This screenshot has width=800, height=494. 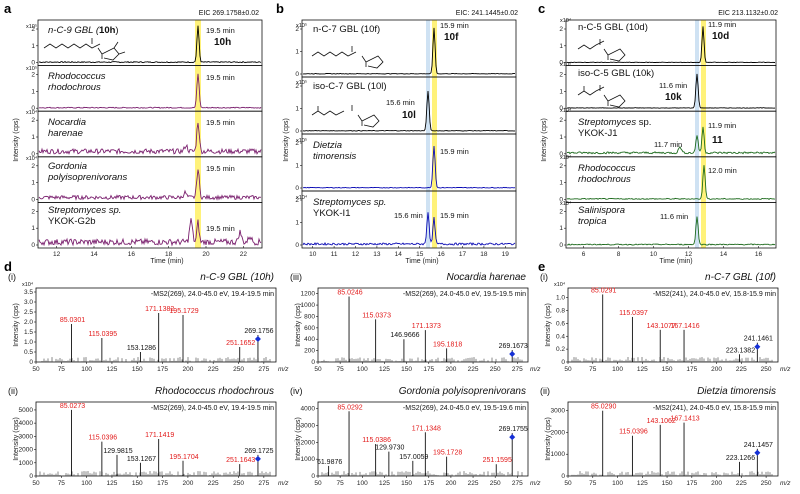 I want to click on ms-xtick-label-4-6: 200, so click(x=450, y=483).